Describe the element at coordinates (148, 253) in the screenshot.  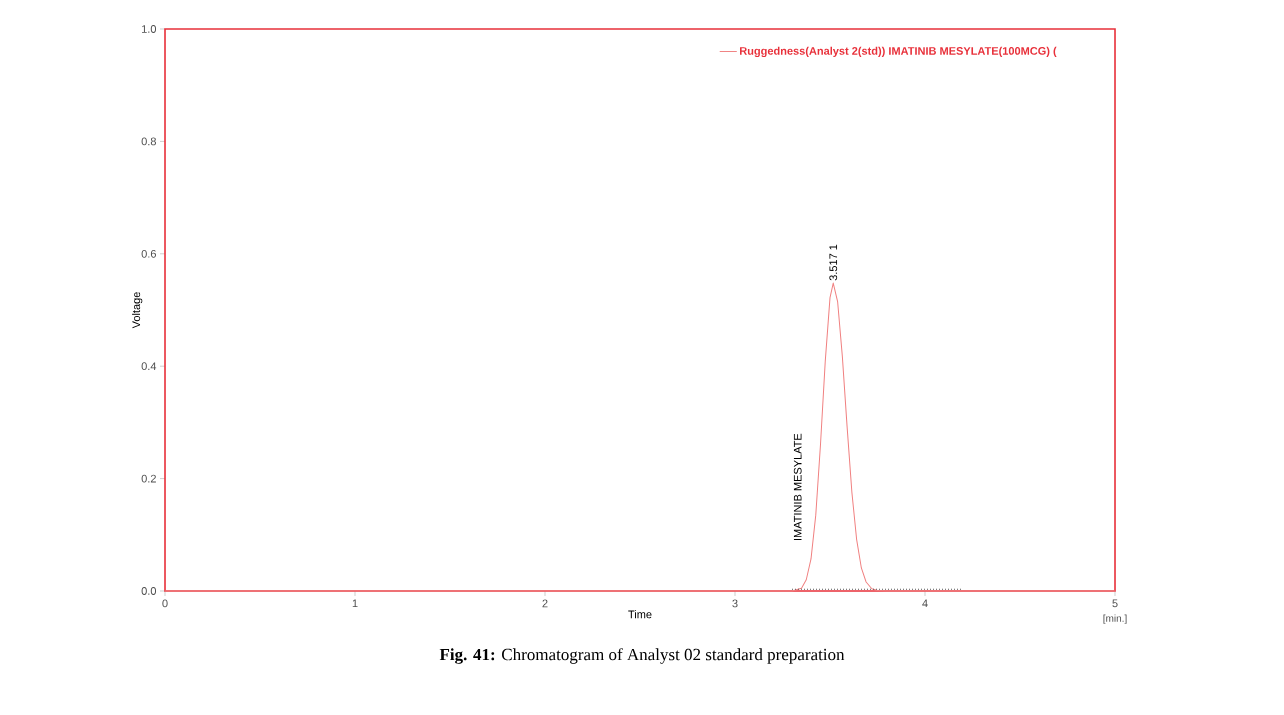
I see `y-tick-label: 0.6` at that location.